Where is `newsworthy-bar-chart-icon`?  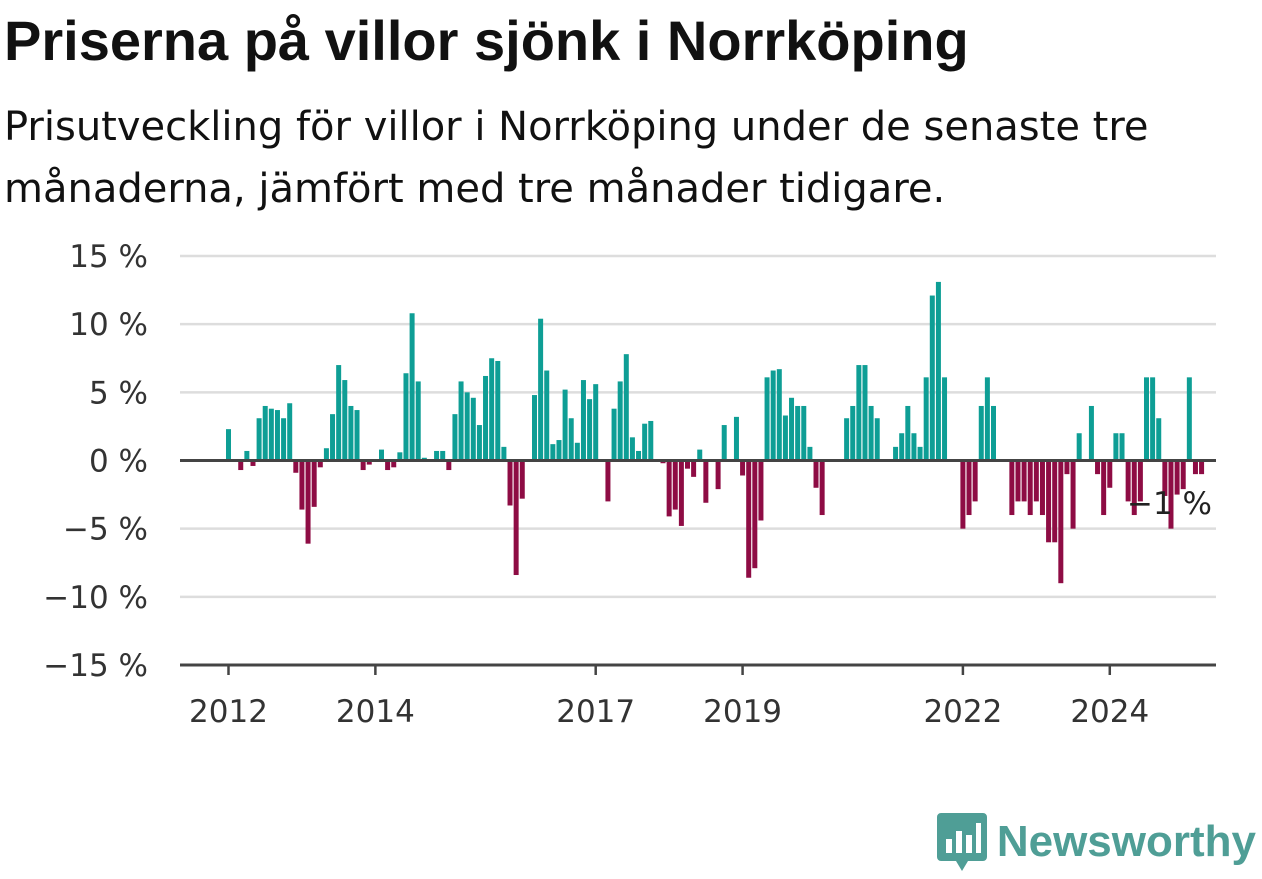
newsworthy-bar-chart-icon is located at coordinates (961, 842).